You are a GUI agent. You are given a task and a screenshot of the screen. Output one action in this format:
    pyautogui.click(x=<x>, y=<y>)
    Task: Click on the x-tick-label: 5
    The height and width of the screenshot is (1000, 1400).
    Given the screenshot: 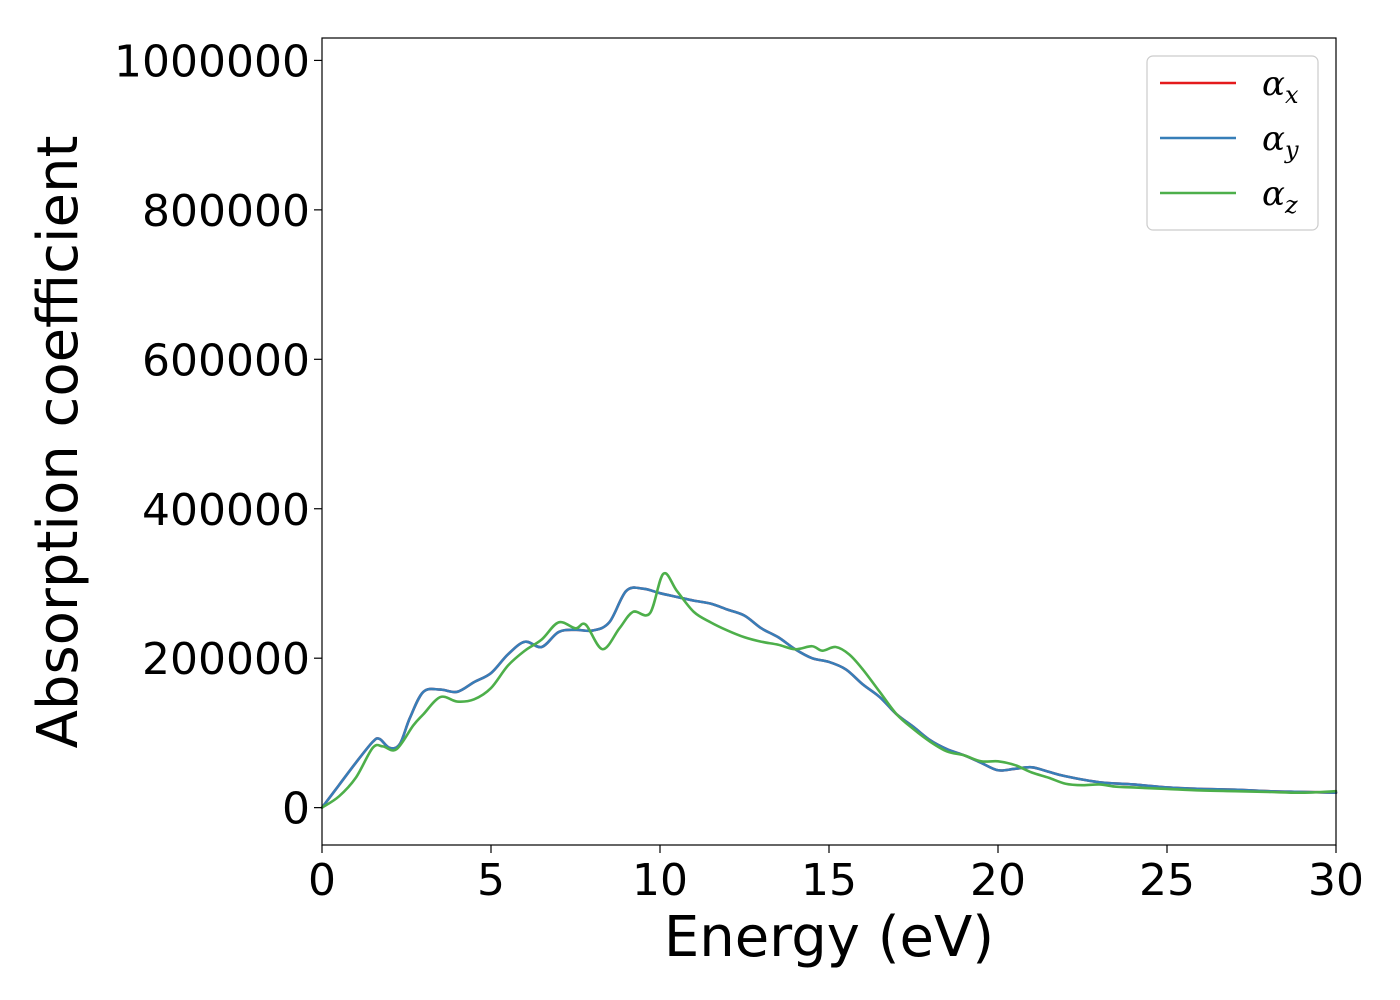 What is the action you would take?
    pyautogui.click(x=491, y=880)
    